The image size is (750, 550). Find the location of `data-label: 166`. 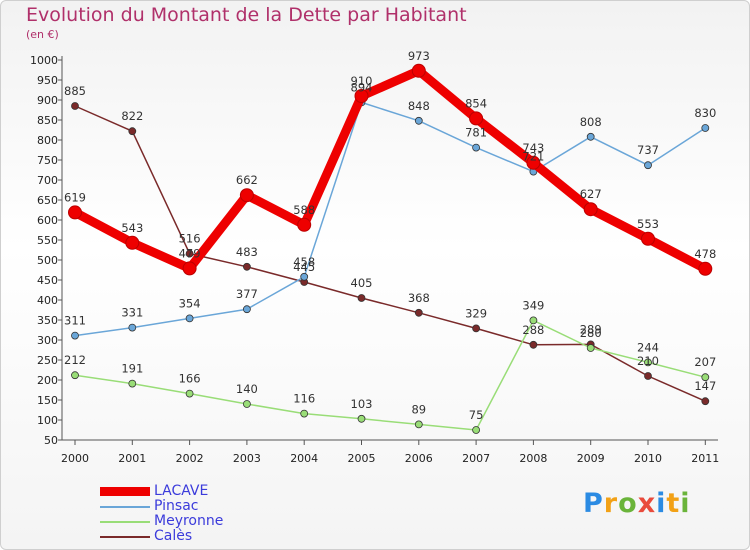

data-label: 166 is located at coordinates (190, 379).